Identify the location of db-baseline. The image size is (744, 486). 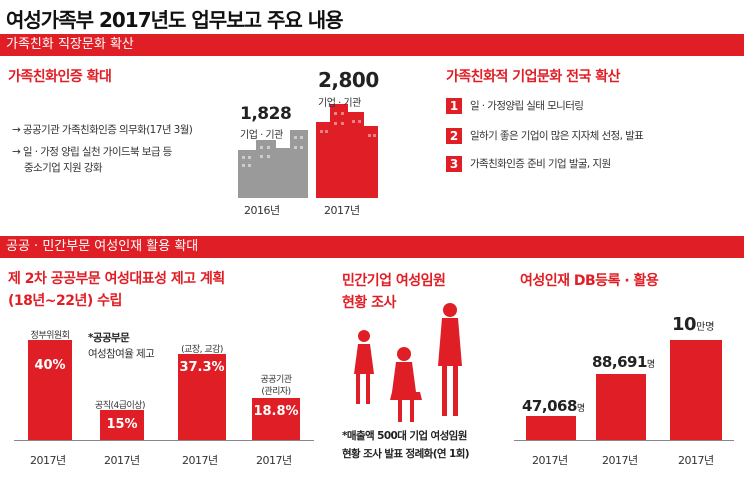
(624, 440).